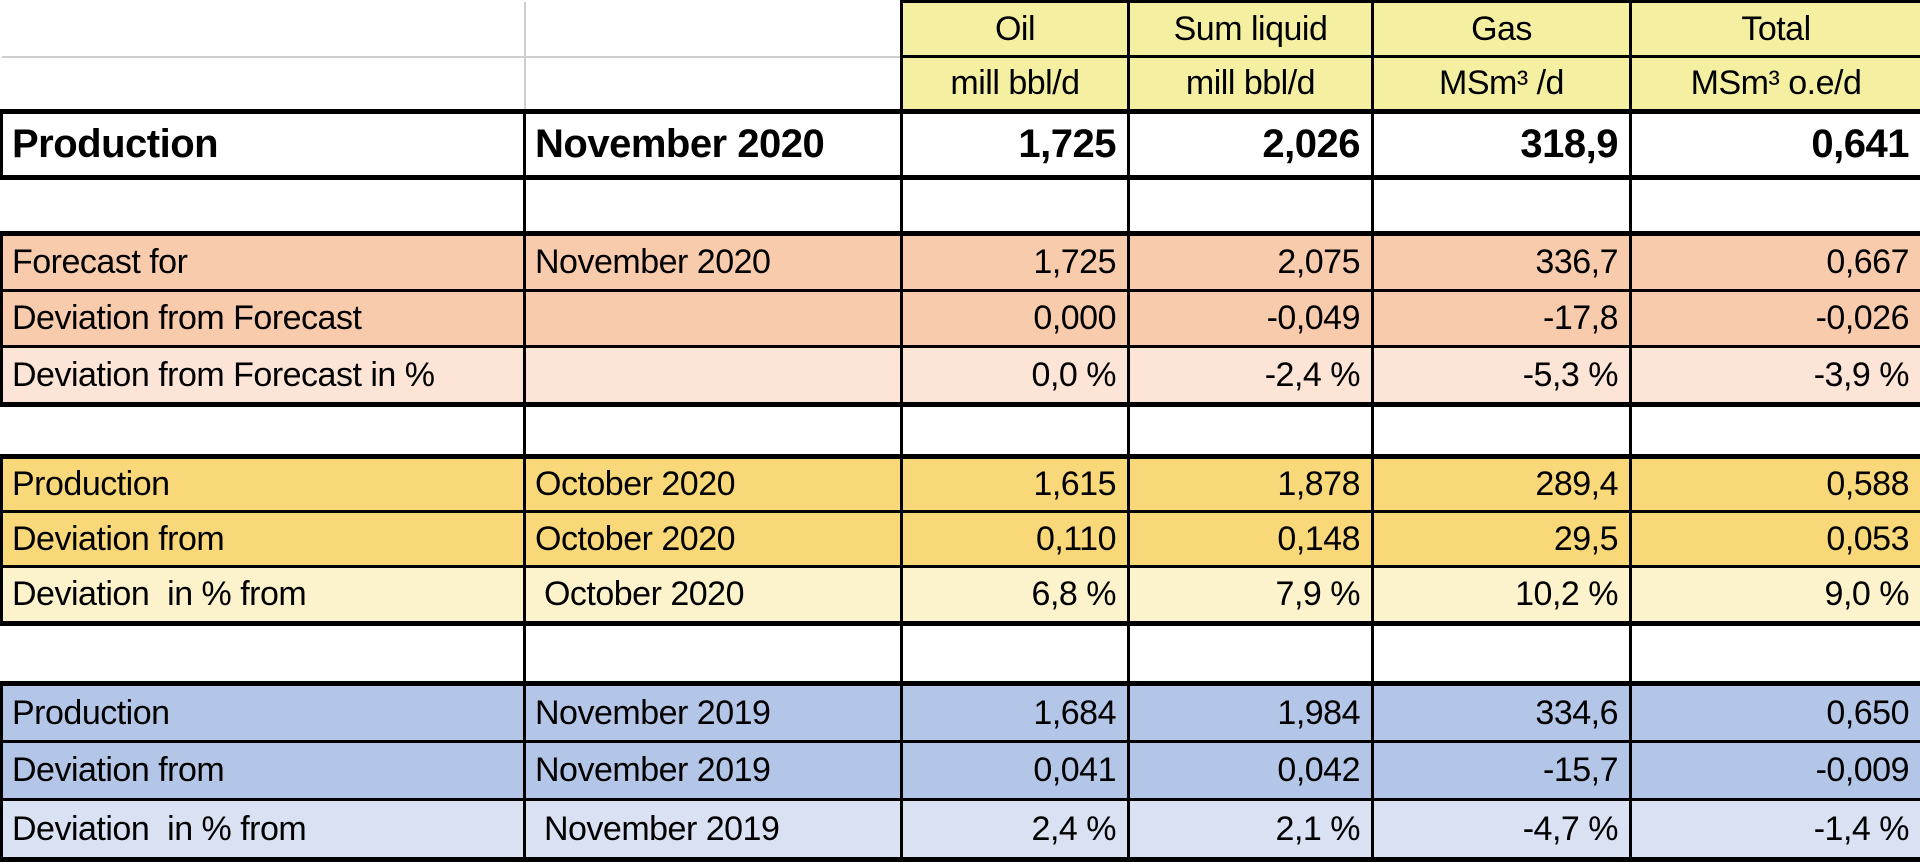 The width and height of the screenshot is (1920, 862). I want to click on value-cell-sum_liquid: 2,075, so click(1251, 262).